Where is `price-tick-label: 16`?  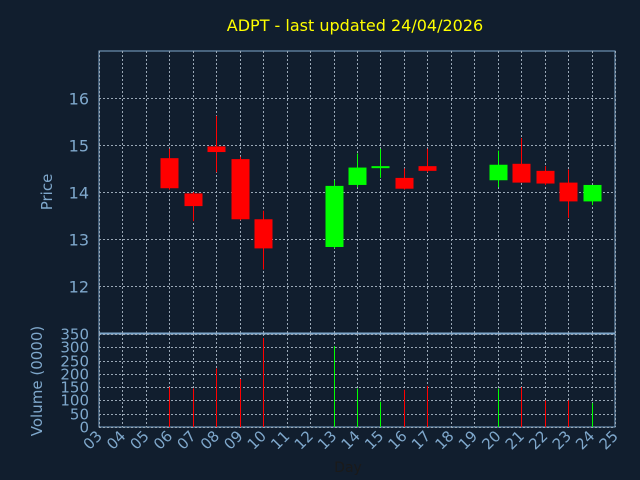
price-tick-label: 16 is located at coordinates (79, 99).